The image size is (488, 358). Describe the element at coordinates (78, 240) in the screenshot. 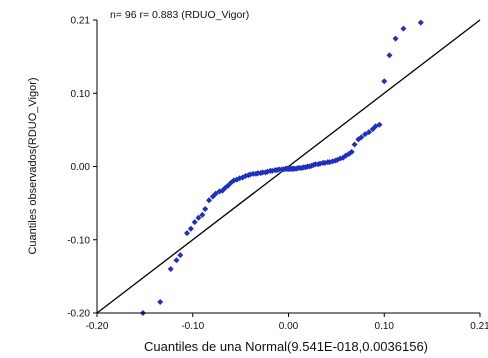

I see `y-tick-label: -0.10` at that location.